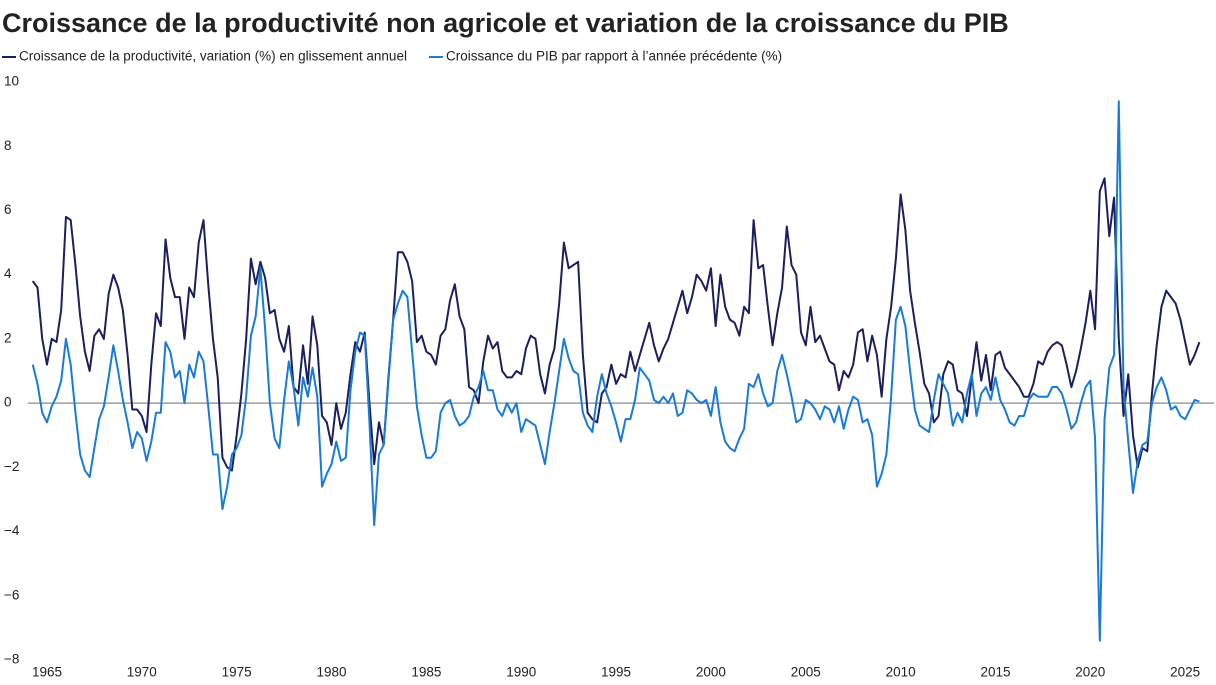 The height and width of the screenshot is (685, 1216). I want to click on x-tick-label: 1965, so click(47, 672).